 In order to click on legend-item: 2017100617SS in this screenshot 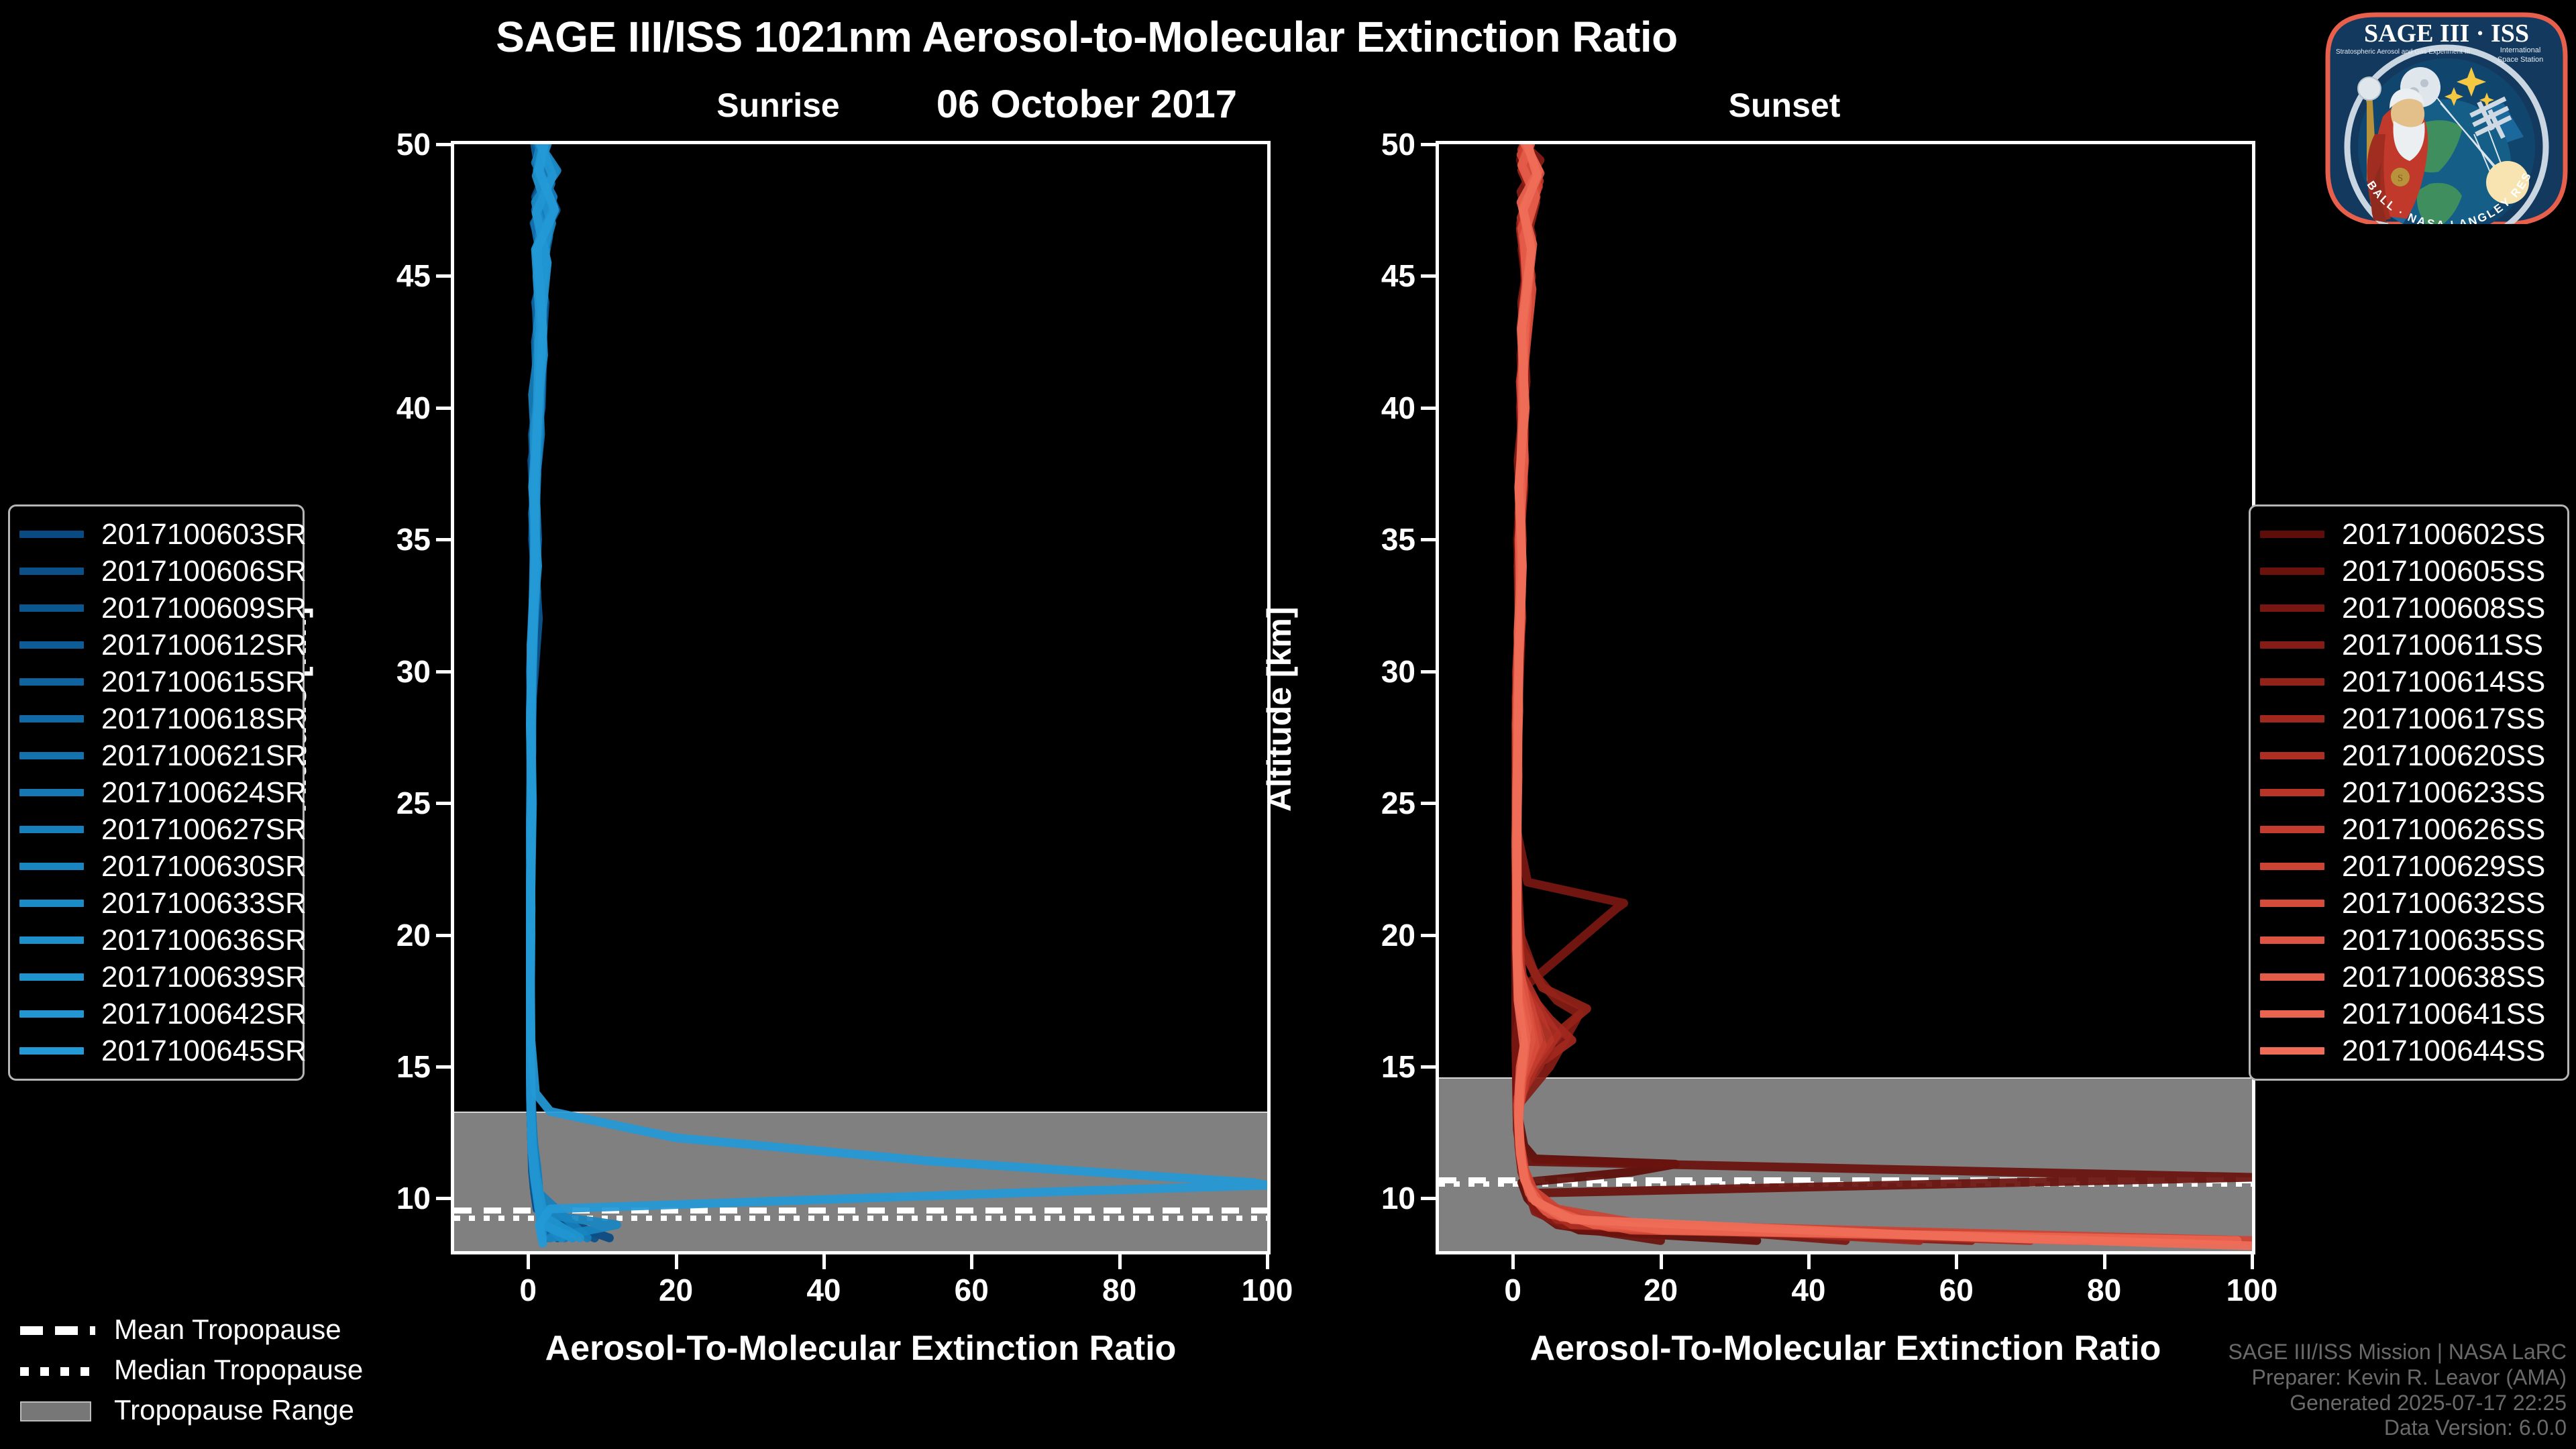, I will do `click(2407, 718)`.